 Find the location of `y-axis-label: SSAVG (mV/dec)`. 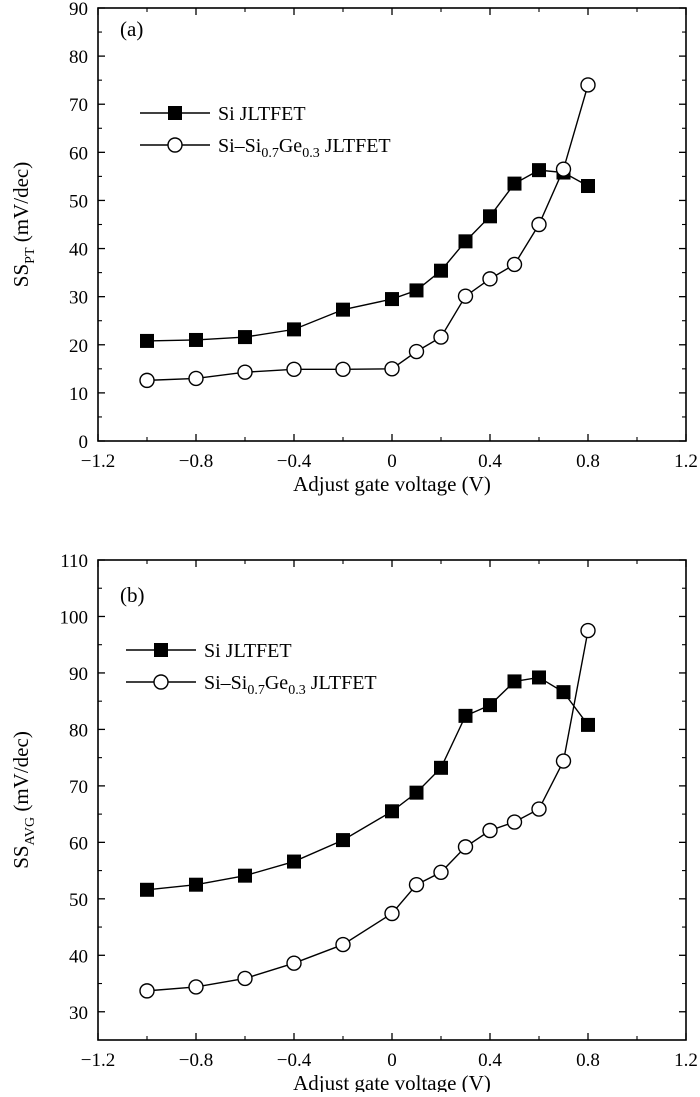

y-axis-label: SSAVG (mV/dec) is located at coordinates (23, 800).